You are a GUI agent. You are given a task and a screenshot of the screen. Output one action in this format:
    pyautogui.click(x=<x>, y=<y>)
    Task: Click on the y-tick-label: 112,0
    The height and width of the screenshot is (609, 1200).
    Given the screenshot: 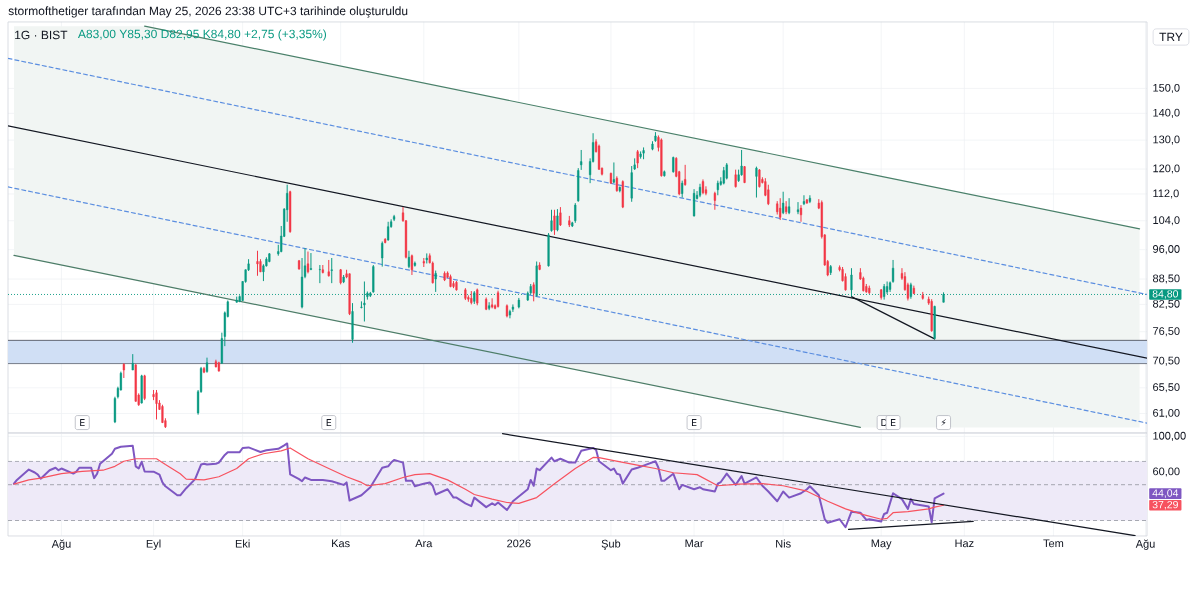 What is the action you would take?
    pyautogui.click(x=1166, y=194)
    